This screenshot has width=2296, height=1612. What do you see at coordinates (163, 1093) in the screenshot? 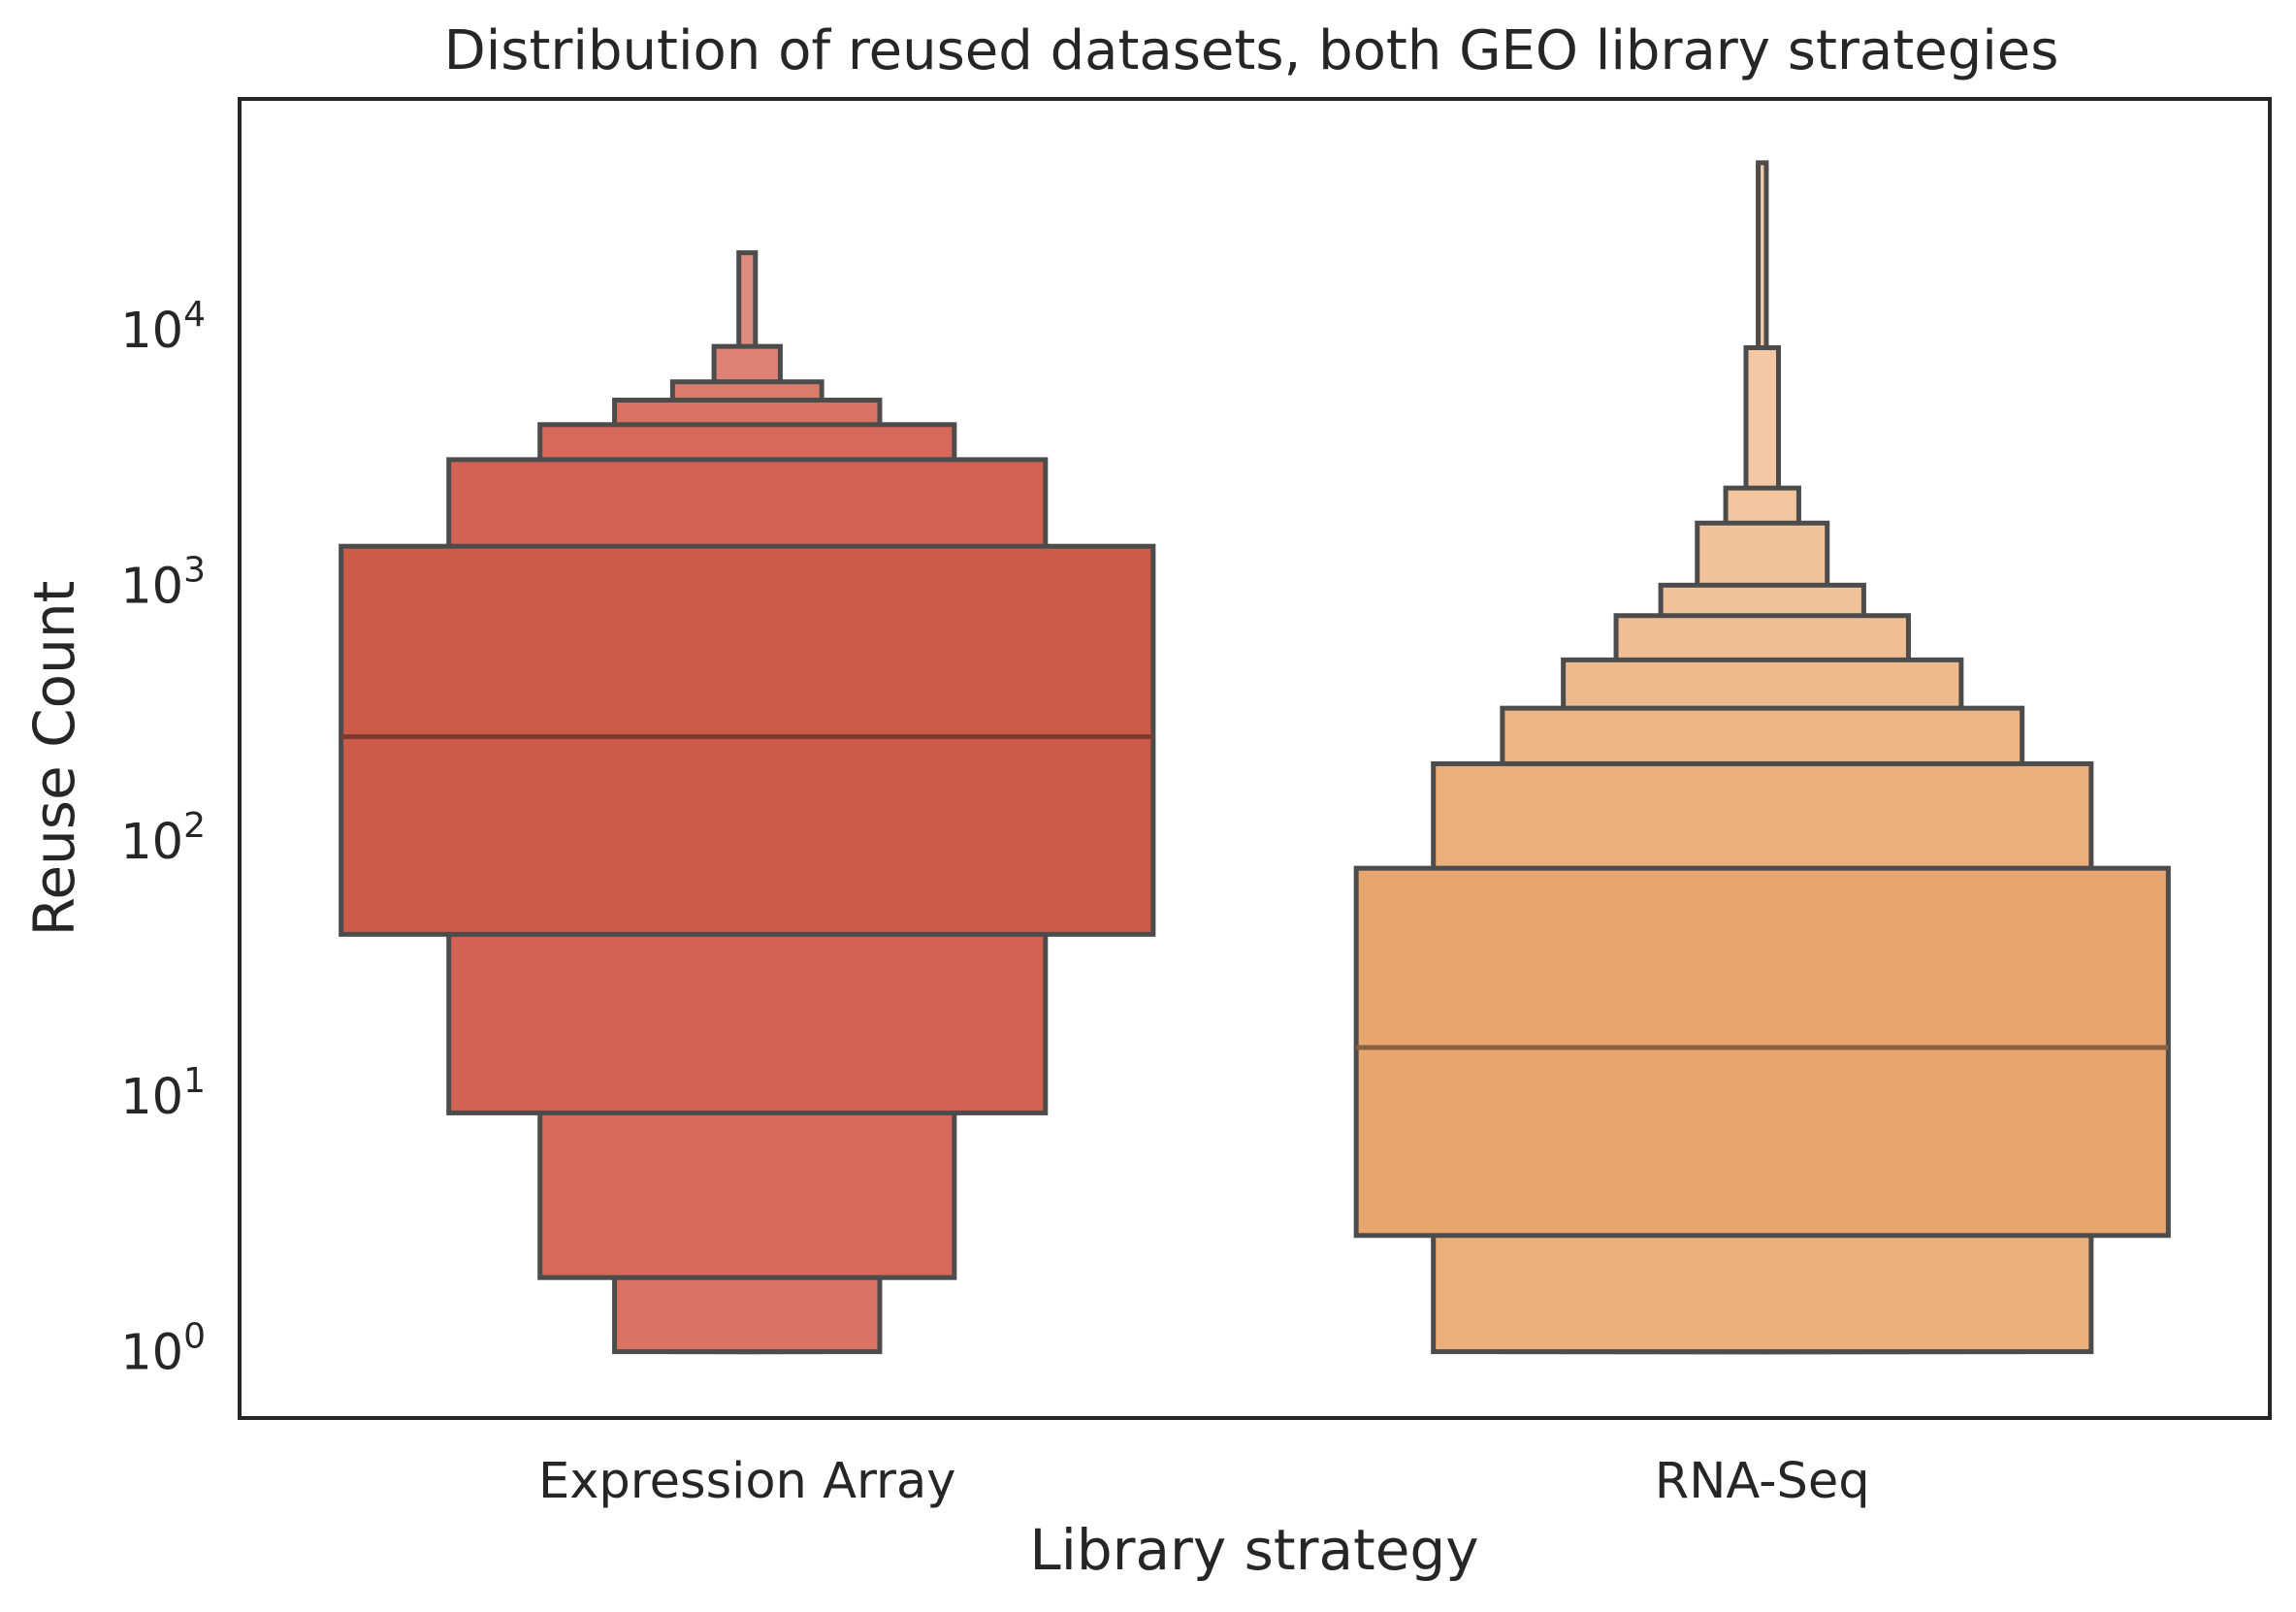
I see `y-tick-label: 101` at bounding box center [163, 1093].